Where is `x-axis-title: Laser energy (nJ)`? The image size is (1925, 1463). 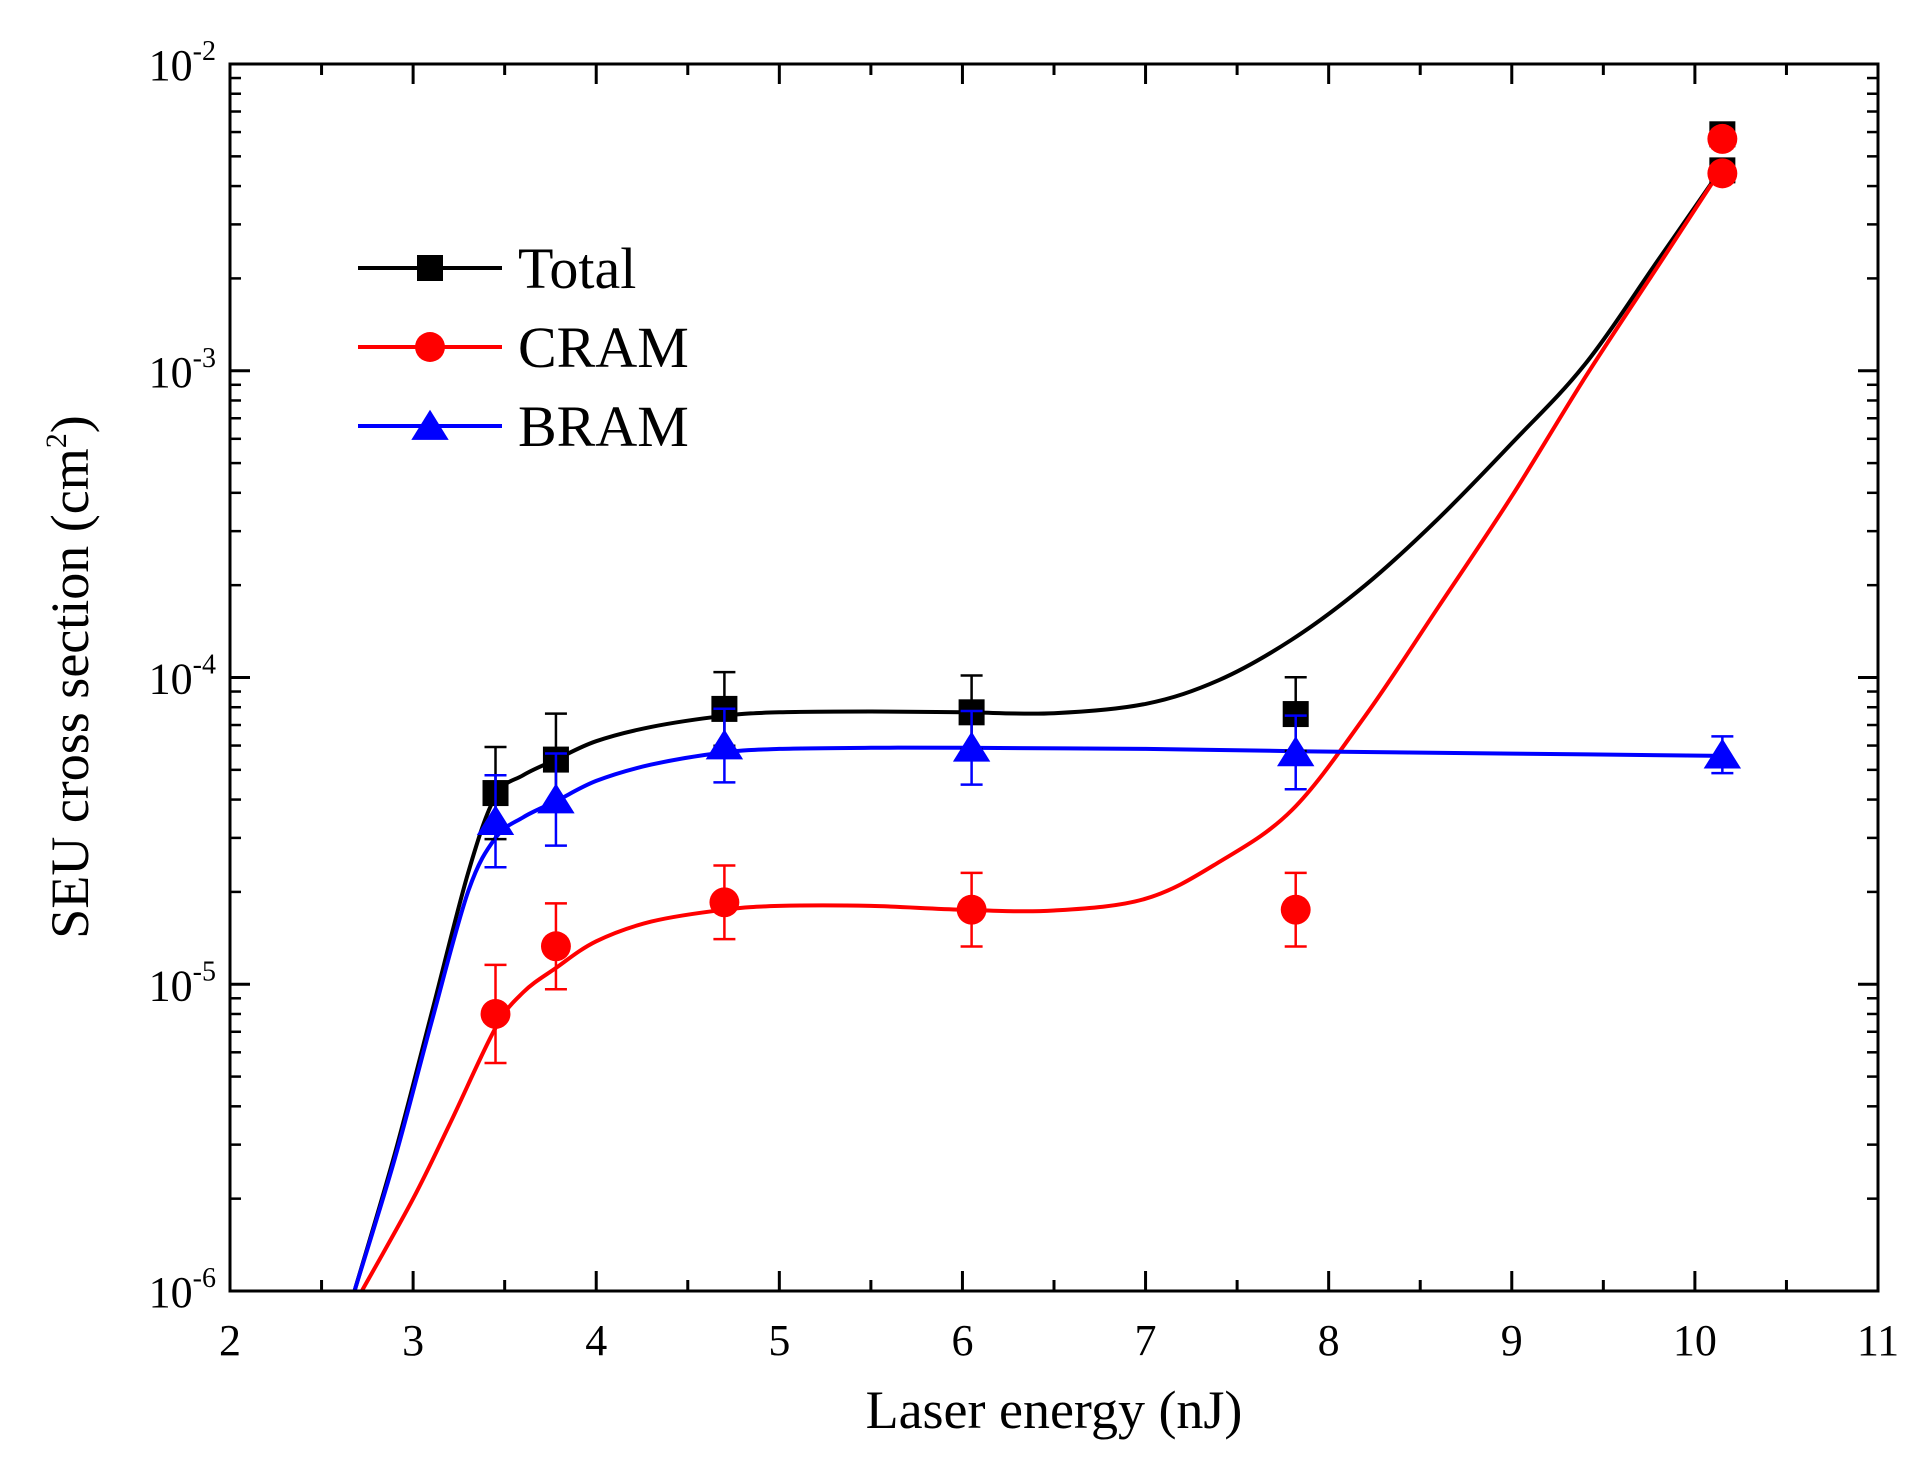
x-axis-title: Laser energy (nJ) is located at coordinates (1054, 1410).